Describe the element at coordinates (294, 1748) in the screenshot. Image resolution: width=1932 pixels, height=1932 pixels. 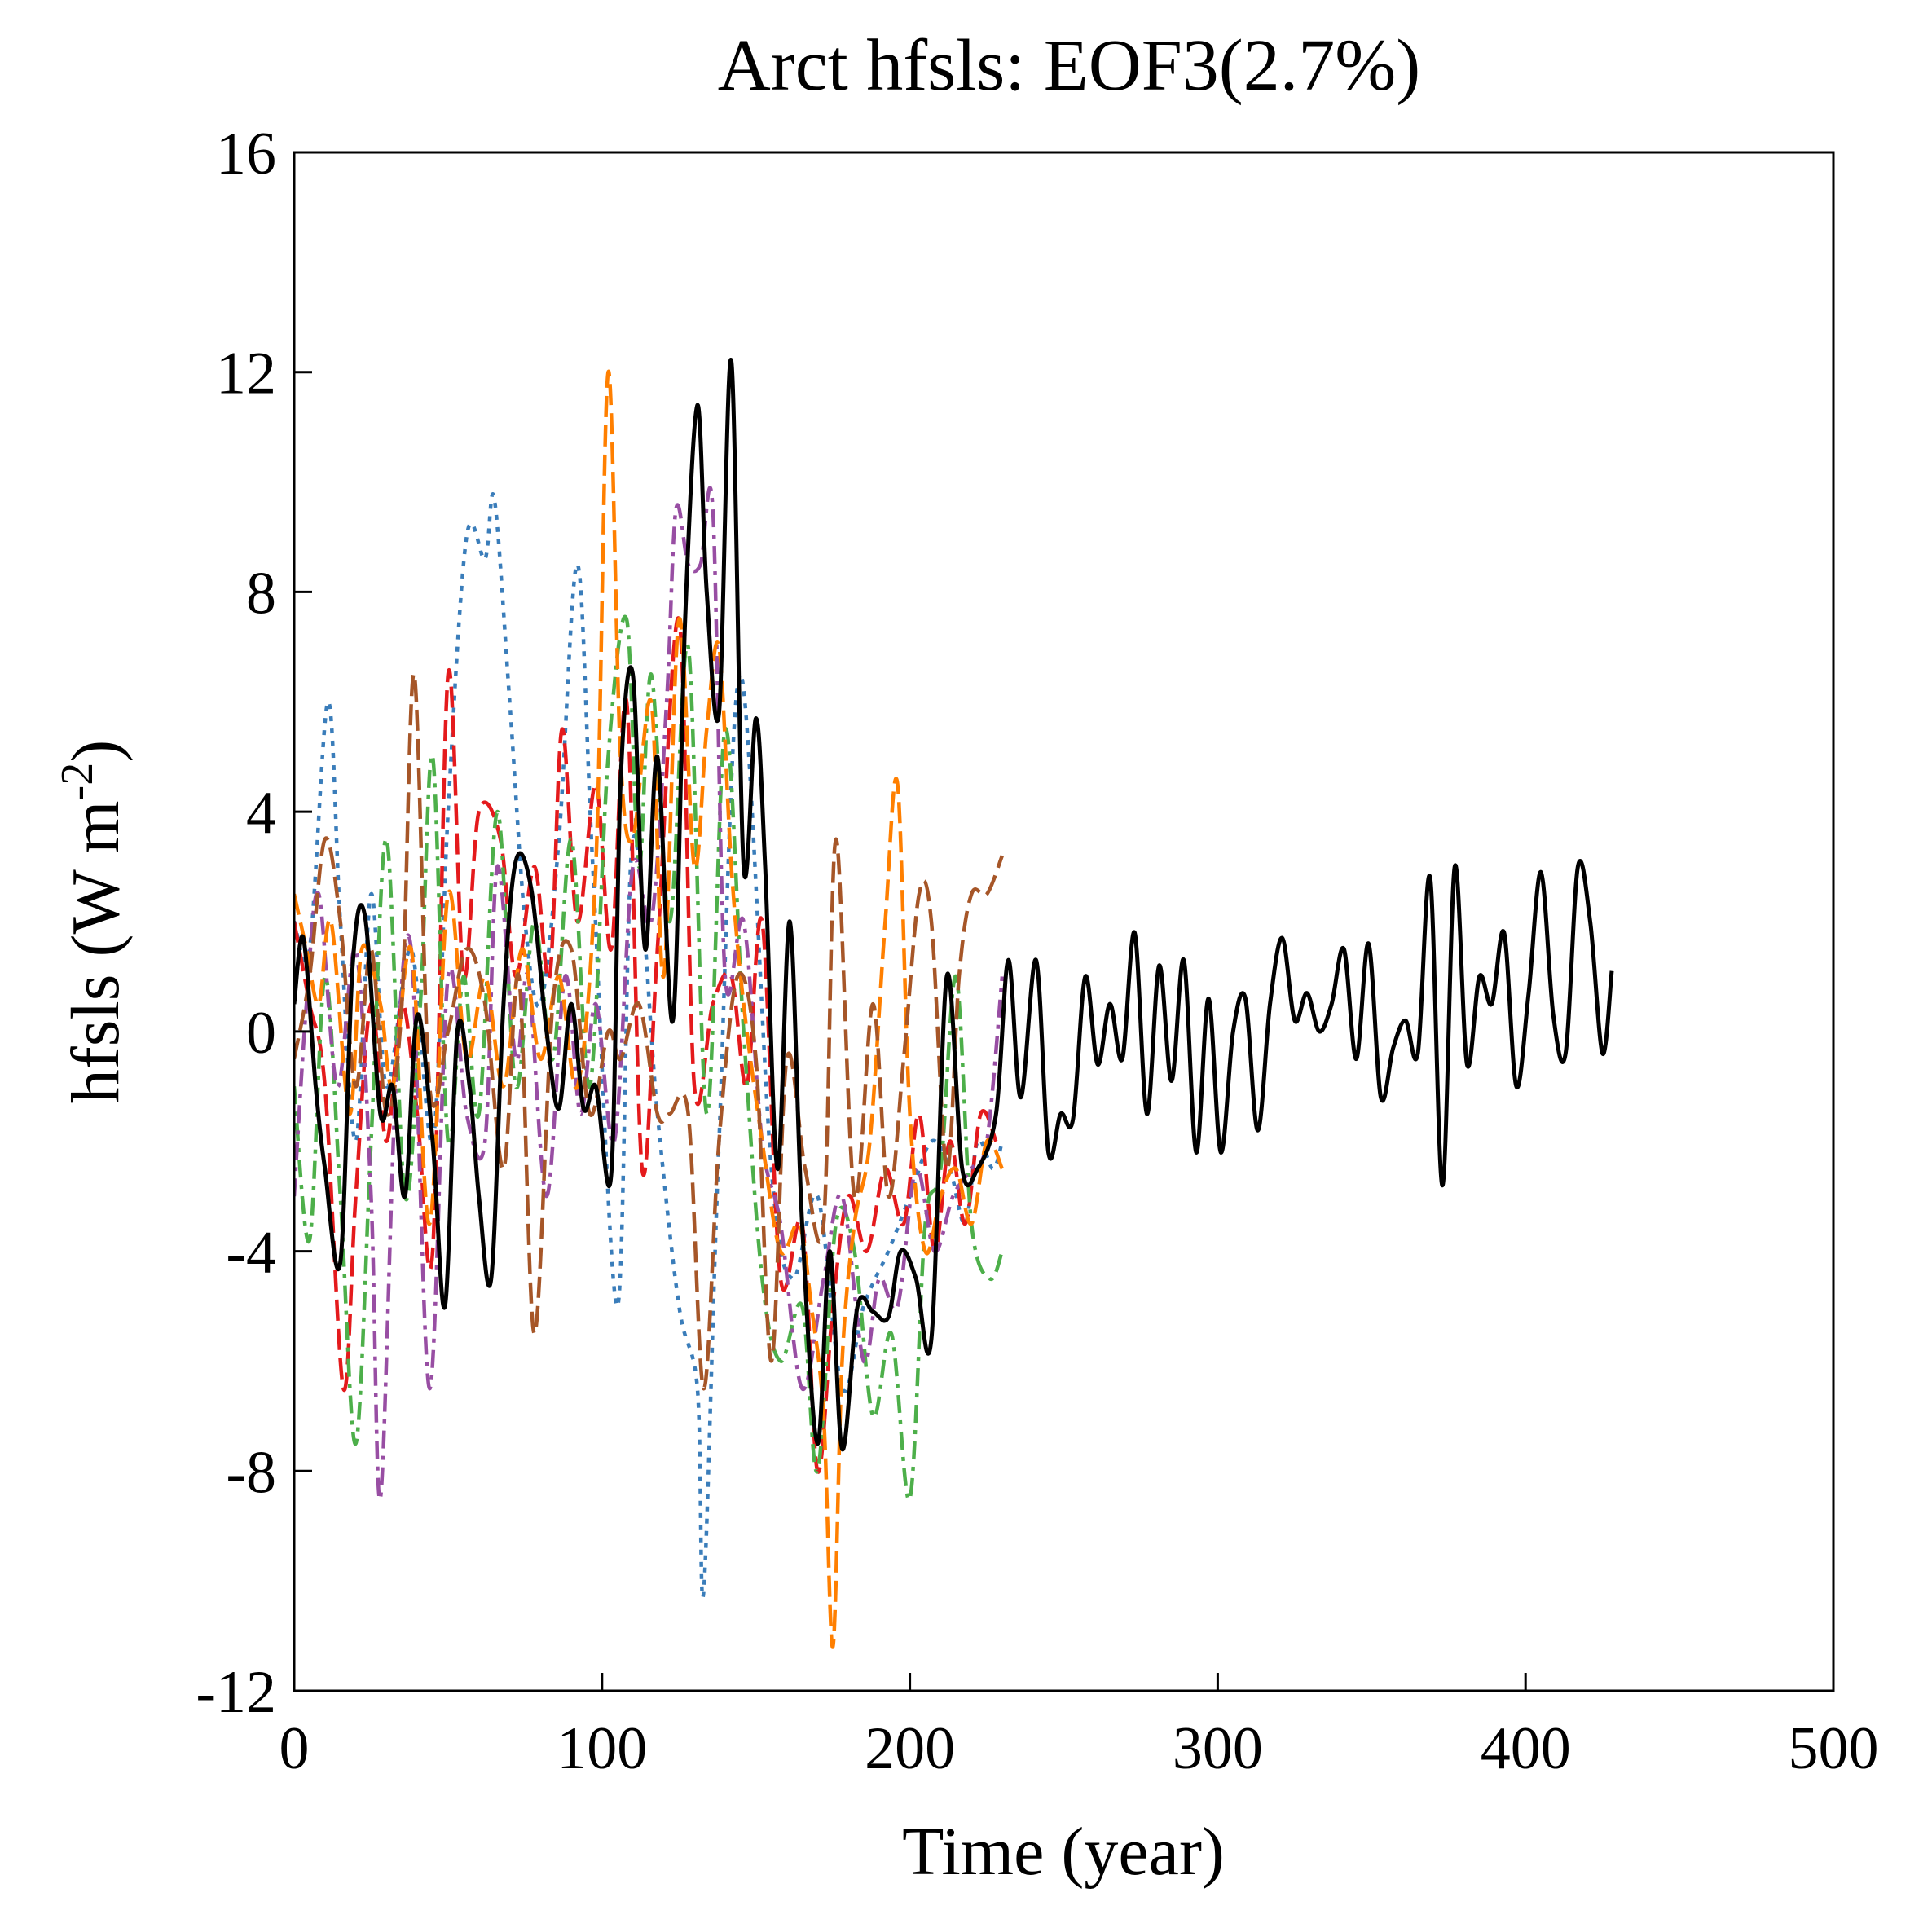
I see `x-tick-label: 0` at that location.